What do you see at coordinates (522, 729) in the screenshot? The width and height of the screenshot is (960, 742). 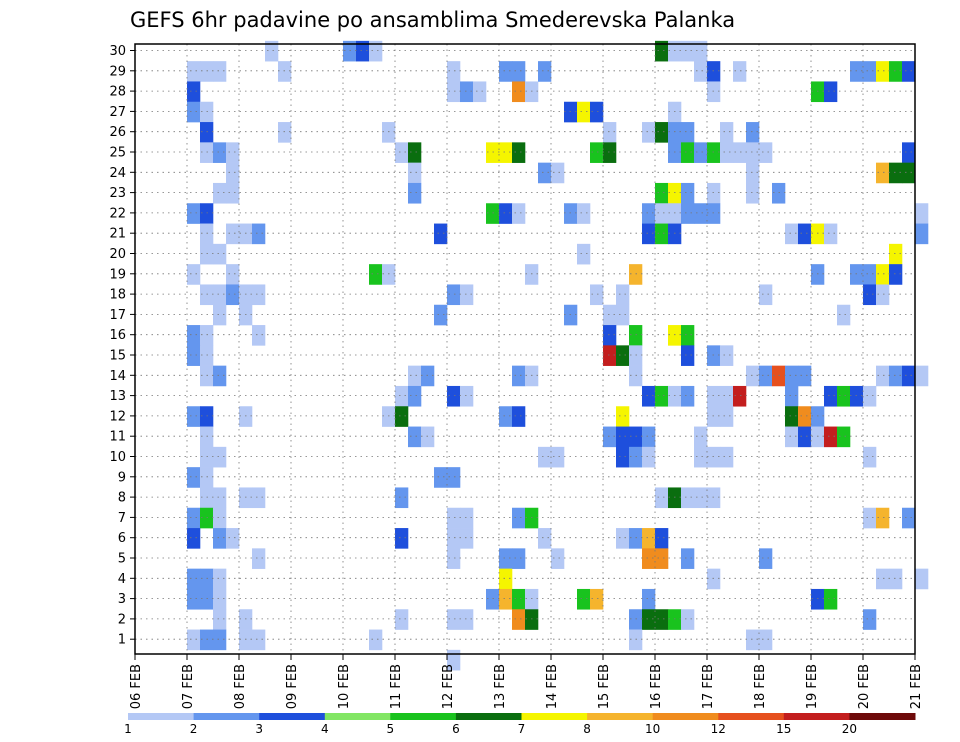 I see `legend-label: 7` at bounding box center [522, 729].